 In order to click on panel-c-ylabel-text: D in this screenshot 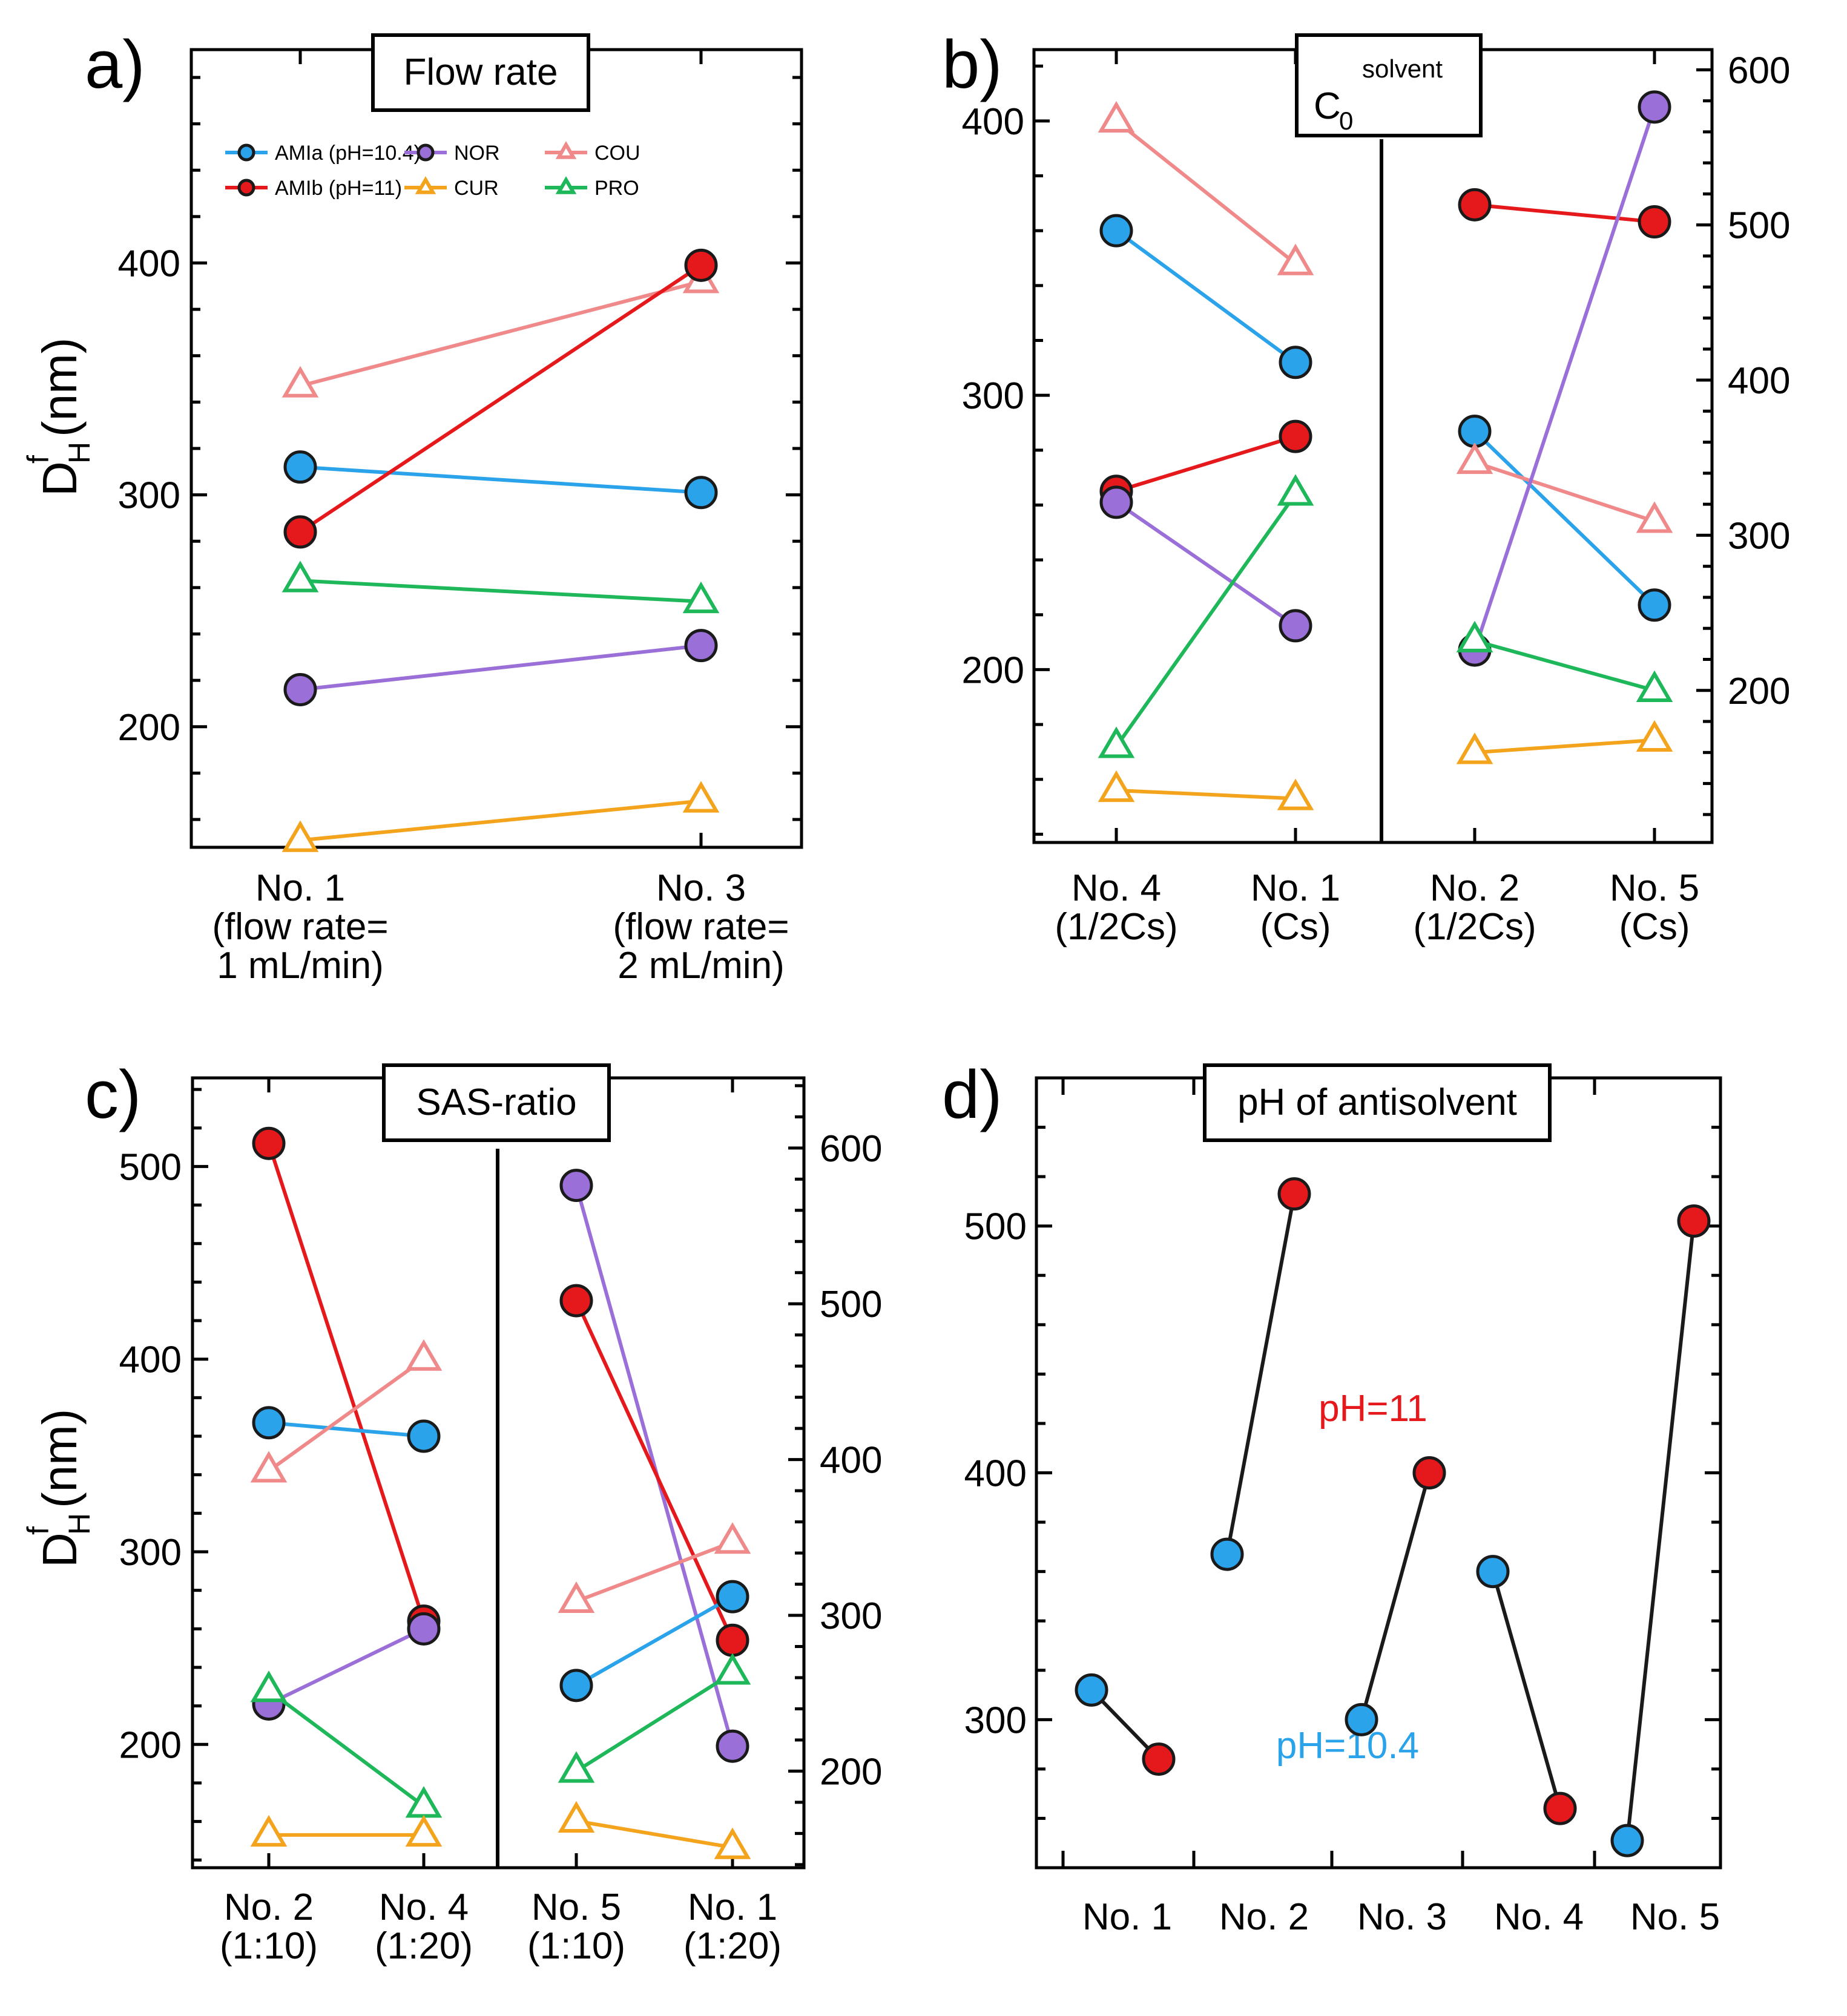, I will do `click(60, 1550)`.